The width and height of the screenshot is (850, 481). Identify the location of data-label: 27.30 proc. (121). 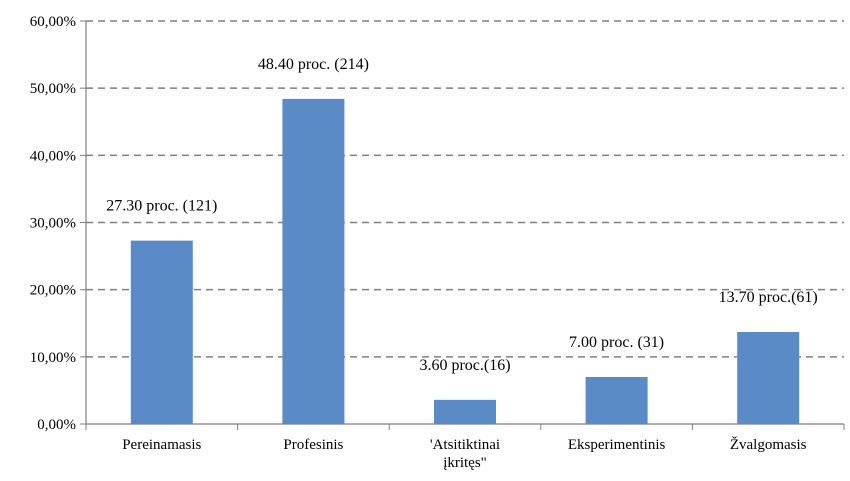
(161, 206).